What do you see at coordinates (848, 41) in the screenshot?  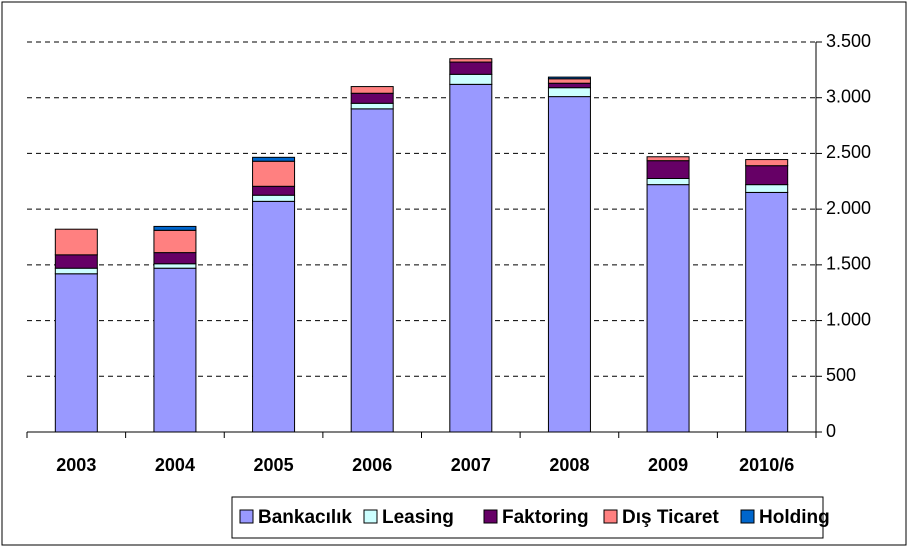 I see `y-tick-label: 3.500` at bounding box center [848, 41].